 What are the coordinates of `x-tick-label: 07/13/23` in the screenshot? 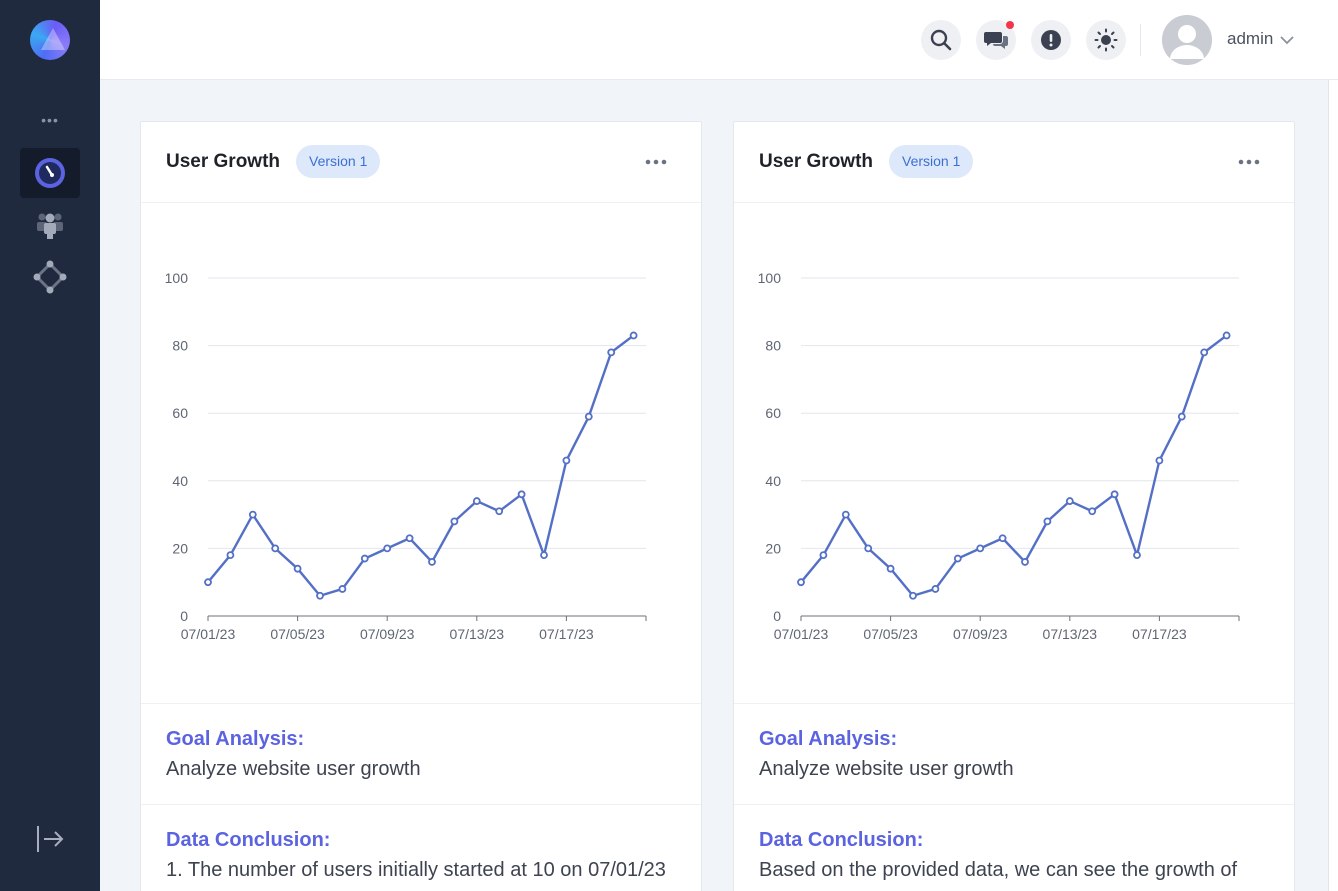 It's located at (477, 634).